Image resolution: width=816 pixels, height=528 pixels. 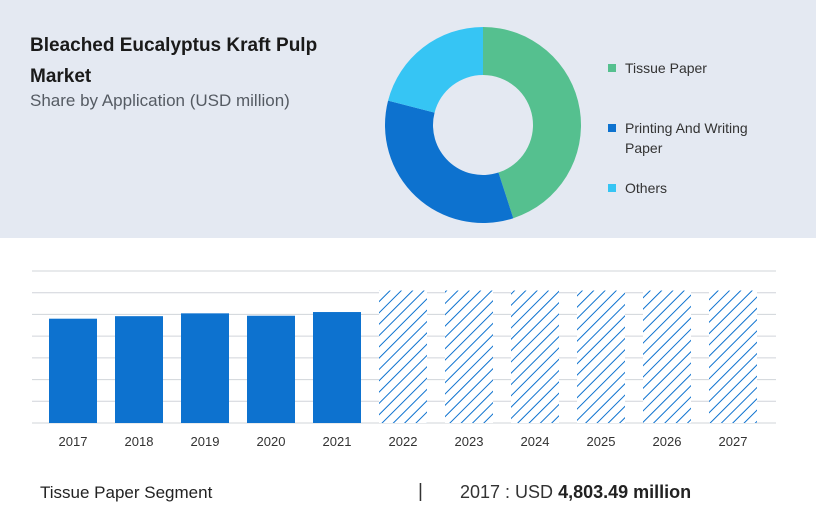 What do you see at coordinates (205, 368) in the screenshot?
I see `bar-2019` at bounding box center [205, 368].